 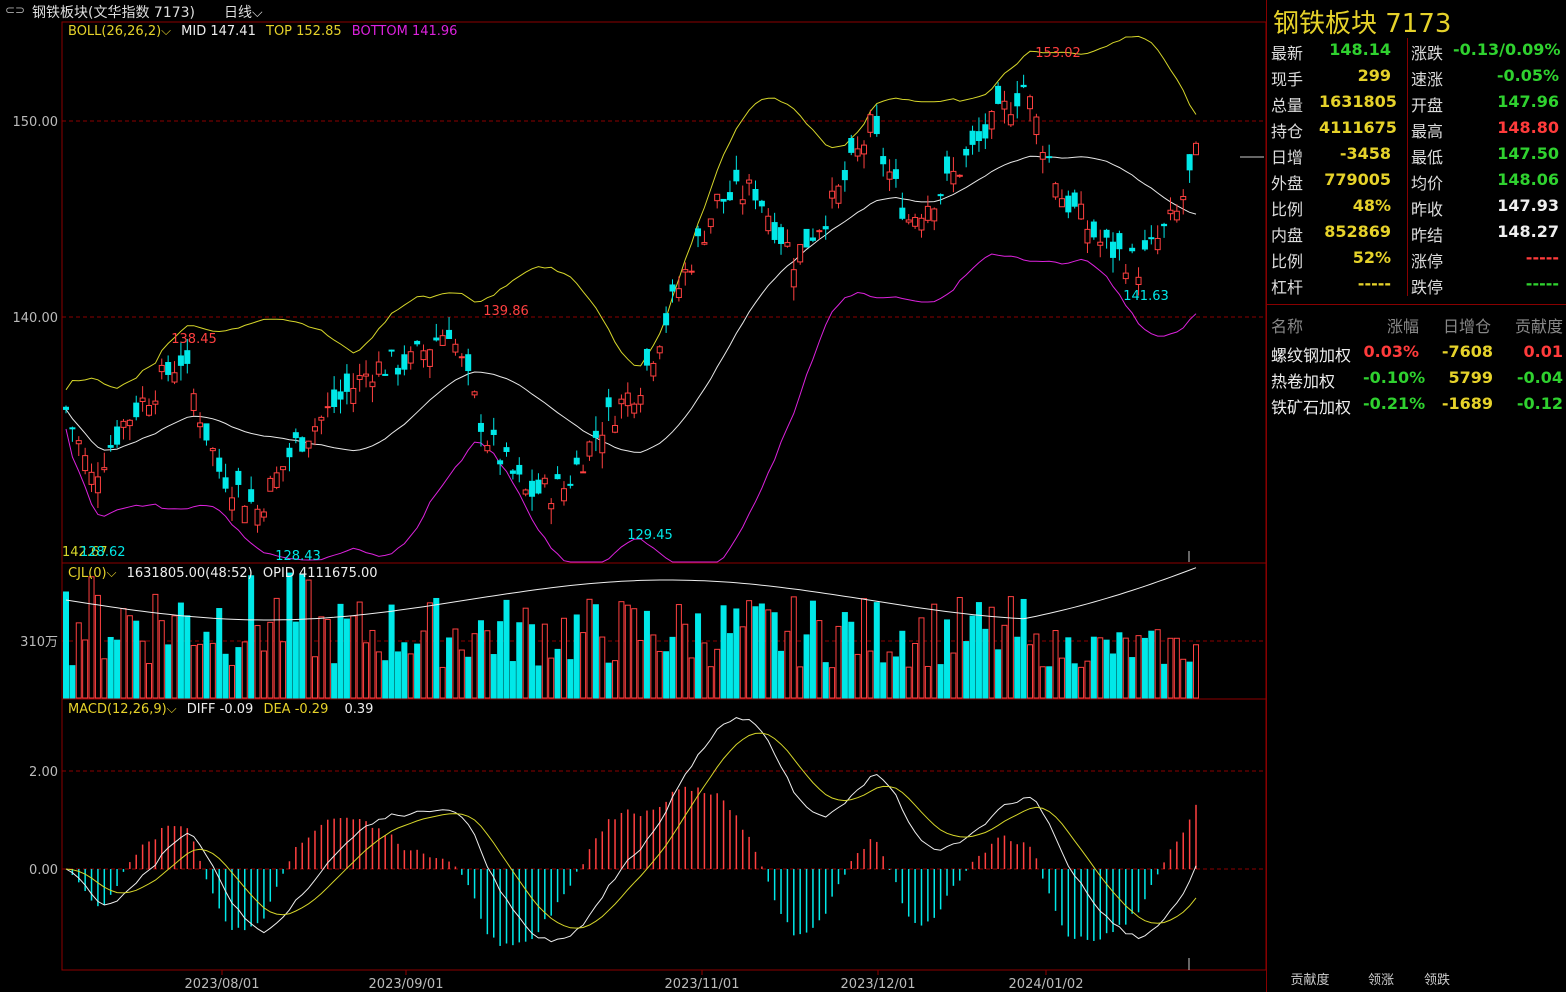 I want to click on boll-name: BOLL(26,26,2), so click(x=115, y=31).